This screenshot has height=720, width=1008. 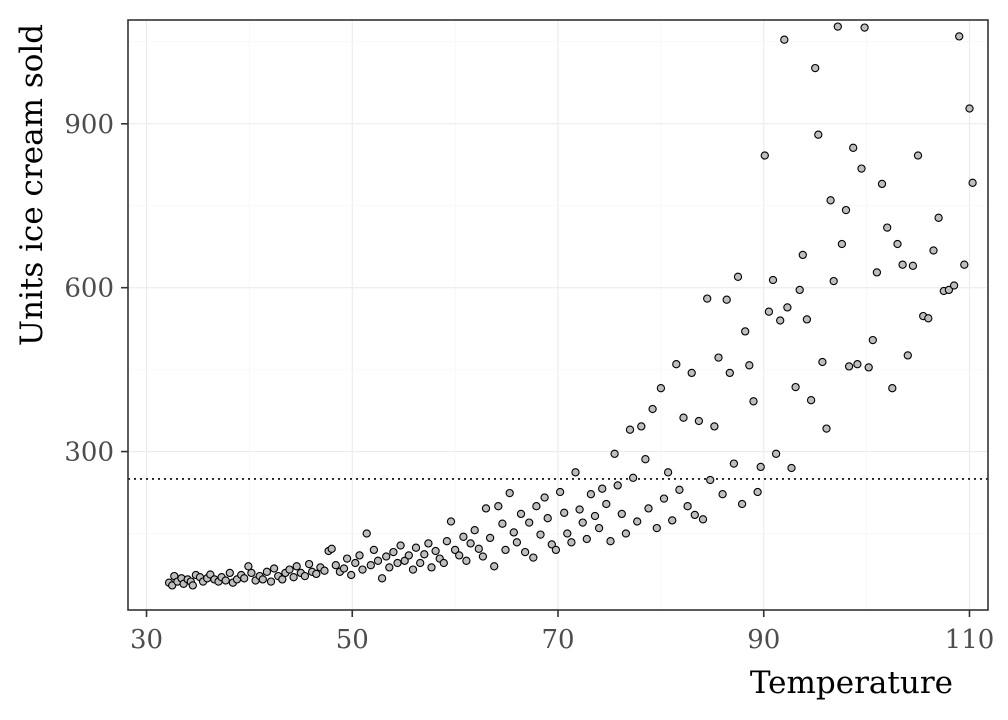 What do you see at coordinates (89, 125) in the screenshot?
I see `y-tick-label: 900` at bounding box center [89, 125].